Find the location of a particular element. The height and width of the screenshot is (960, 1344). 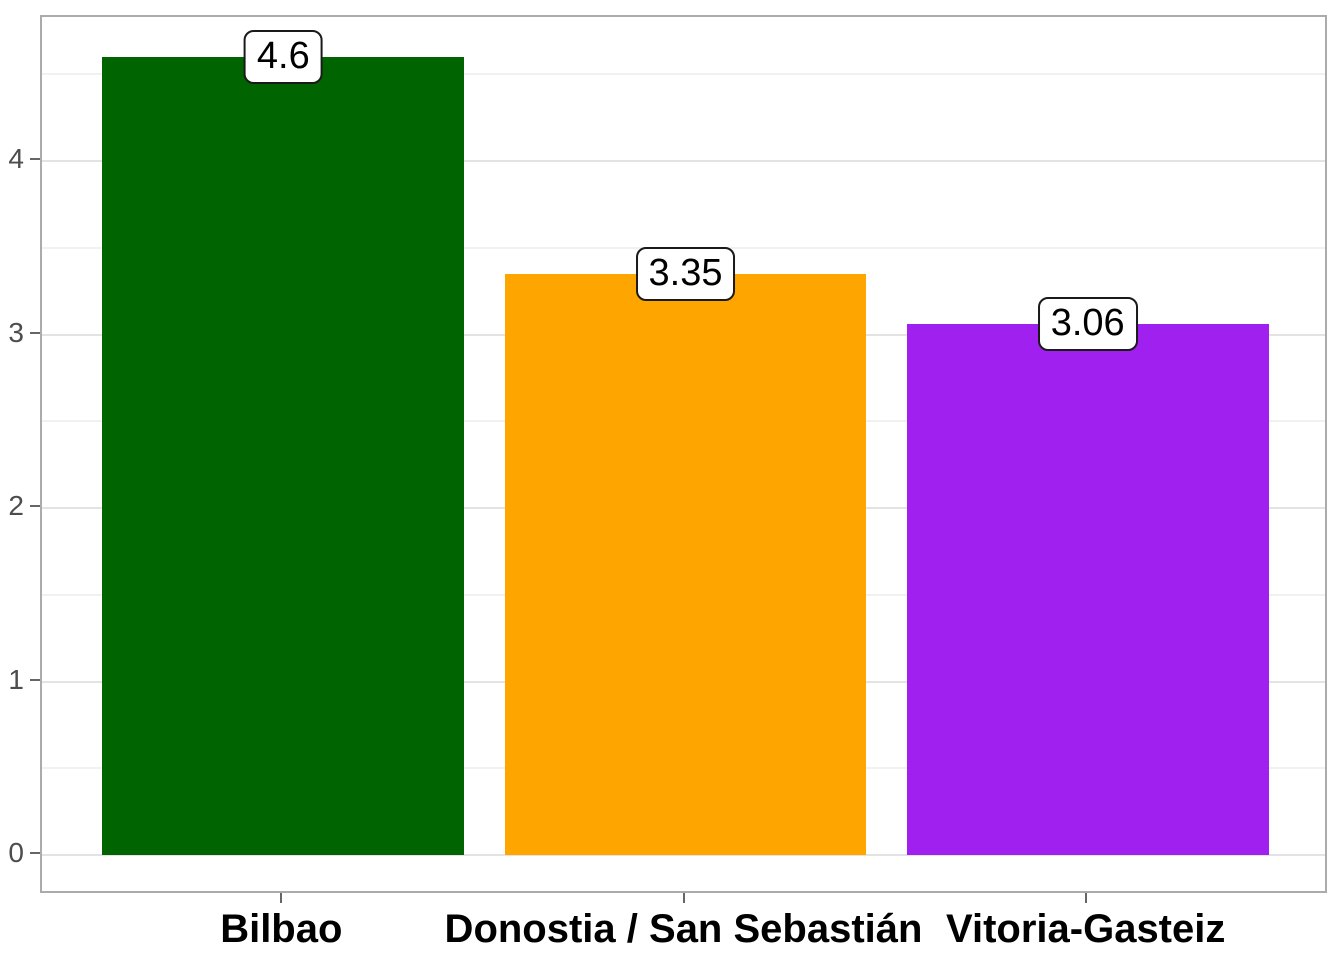

bar-vitoria-gasteiz is located at coordinates (1087, 590).